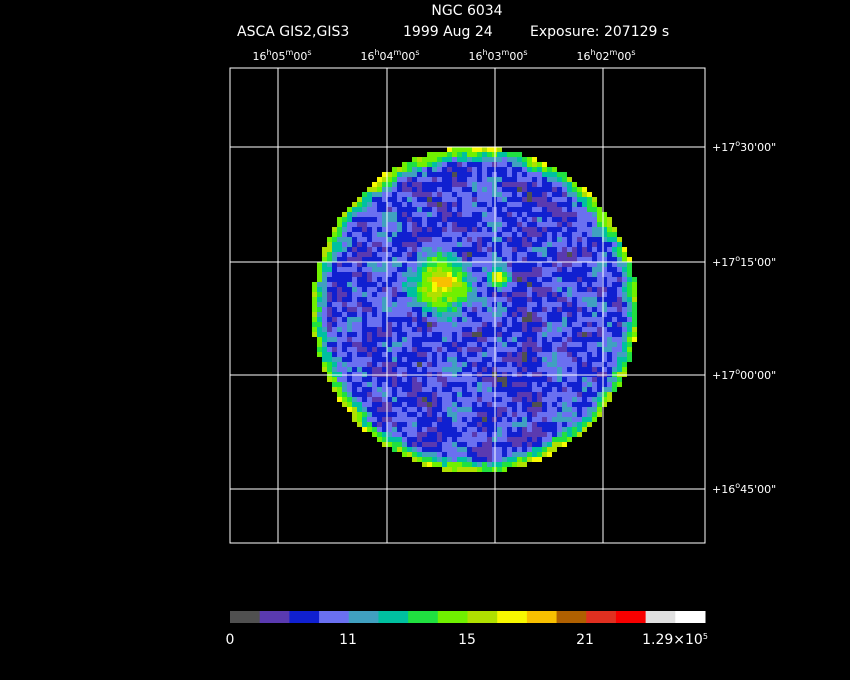 The width and height of the screenshot is (850, 680). I want to click on label-part: 30'00", so click(758, 147).